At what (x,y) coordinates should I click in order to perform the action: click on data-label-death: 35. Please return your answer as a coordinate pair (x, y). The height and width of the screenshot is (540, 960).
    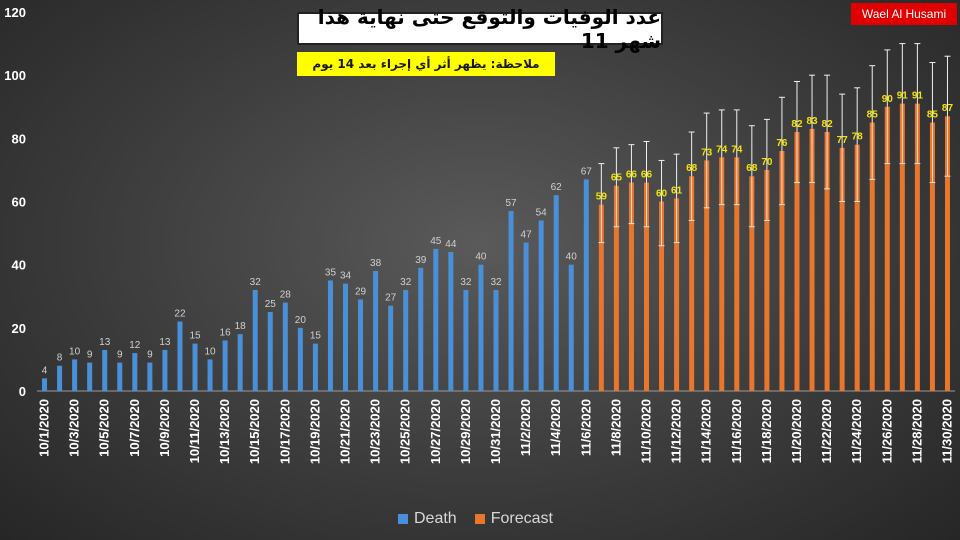
    Looking at the image, I should click on (331, 272).